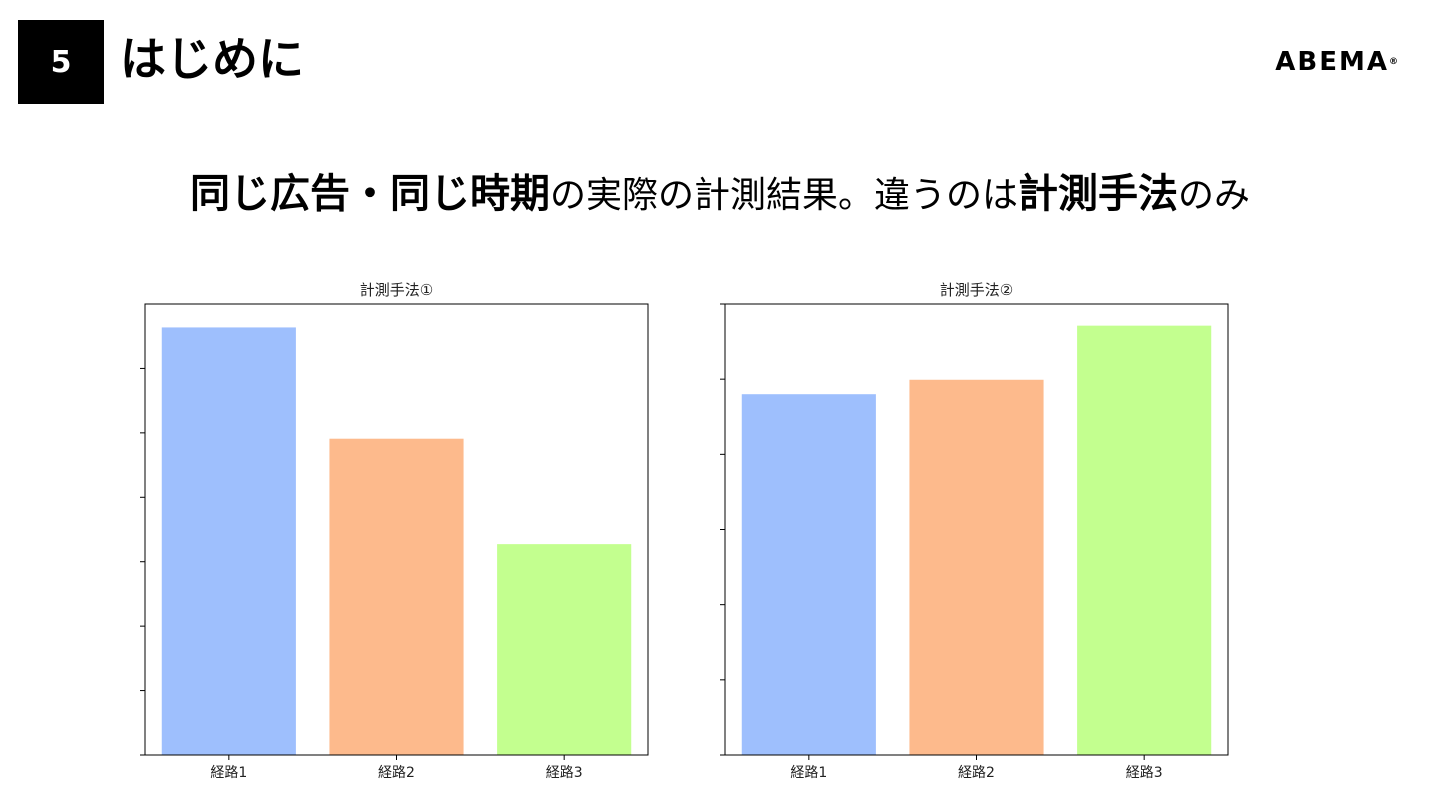 The image size is (1440, 810). Describe the element at coordinates (228, 773) in the screenshot. I see `chart-1-xtick-label-1: 経路1` at that location.